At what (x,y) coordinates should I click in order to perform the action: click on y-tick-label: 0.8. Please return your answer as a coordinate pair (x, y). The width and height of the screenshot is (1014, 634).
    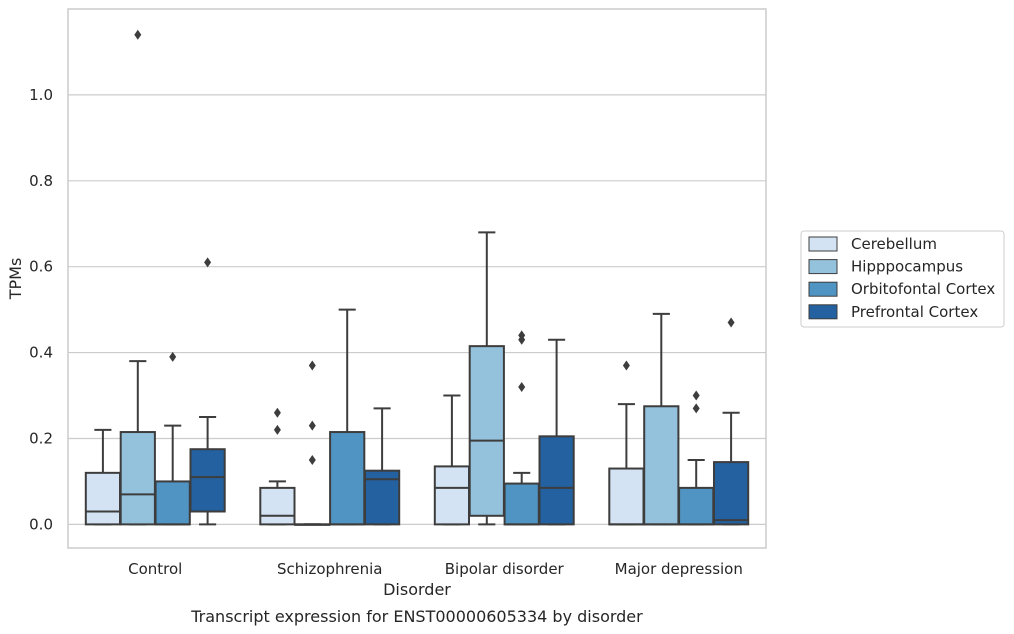
    Looking at the image, I should click on (41, 181).